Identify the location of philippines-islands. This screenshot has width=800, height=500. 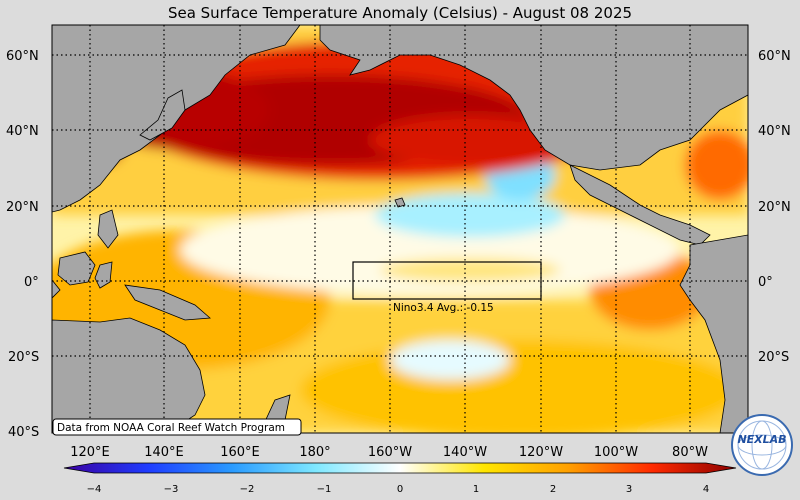
(108, 229).